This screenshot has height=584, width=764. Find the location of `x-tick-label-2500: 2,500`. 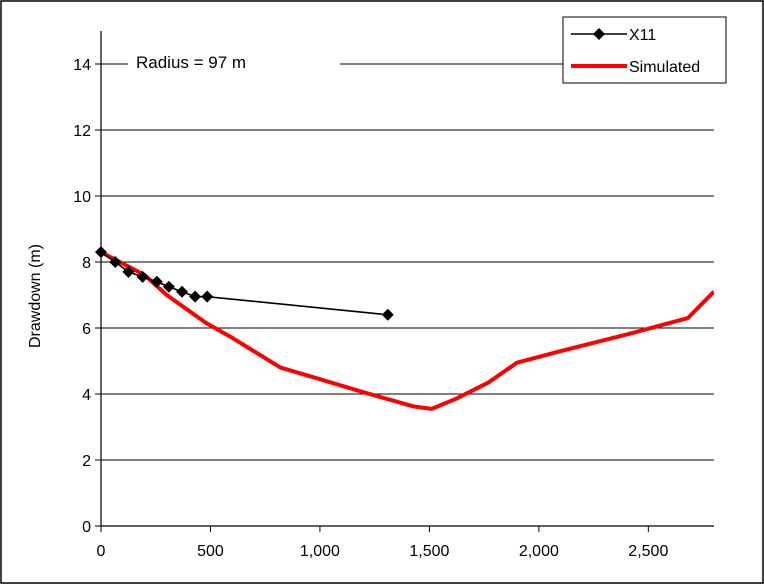

x-tick-label-2500: 2,500 is located at coordinates (648, 551).